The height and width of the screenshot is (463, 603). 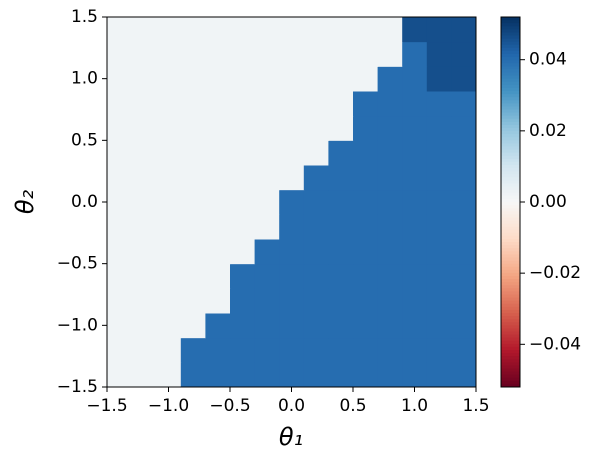 I want to click on y-tick-label: −1.0, so click(x=77, y=325).